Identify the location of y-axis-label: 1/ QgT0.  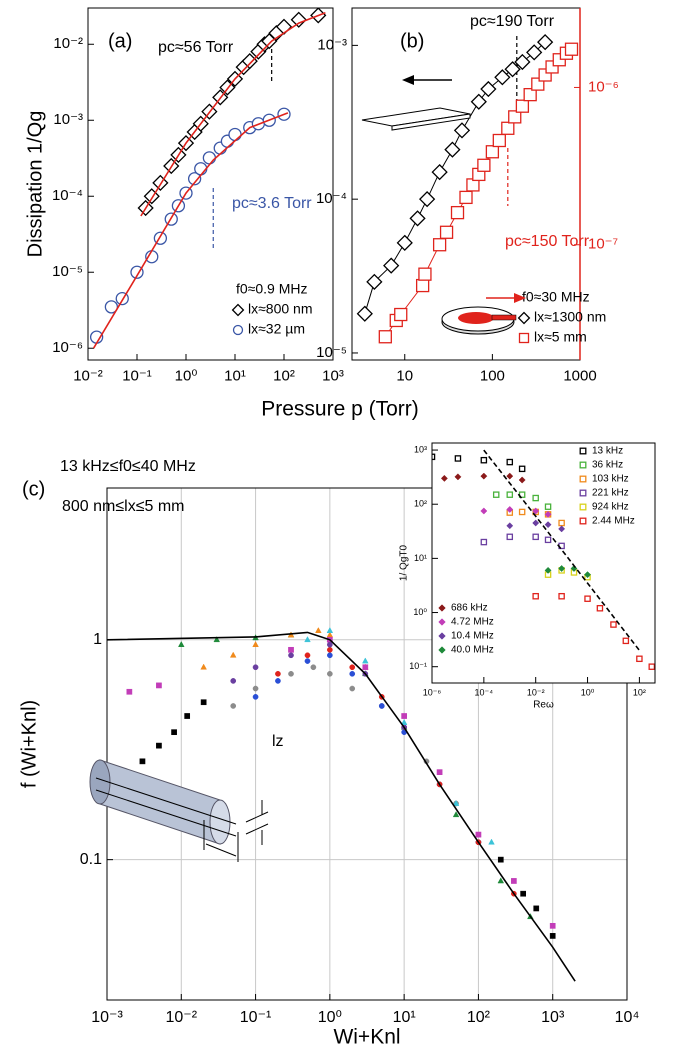
(404, 563).